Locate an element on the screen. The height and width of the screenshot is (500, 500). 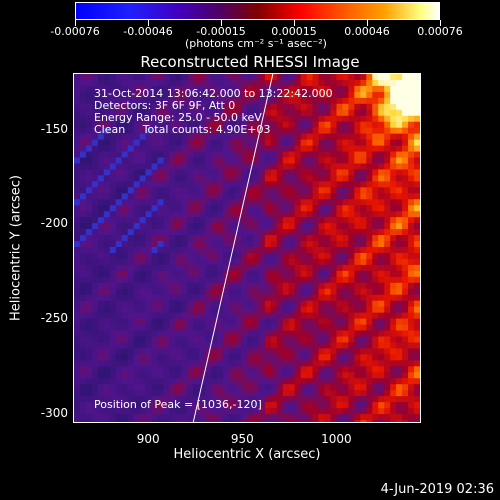
colorbar-tick-label: 0.00076 is located at coordinates (440, 31).